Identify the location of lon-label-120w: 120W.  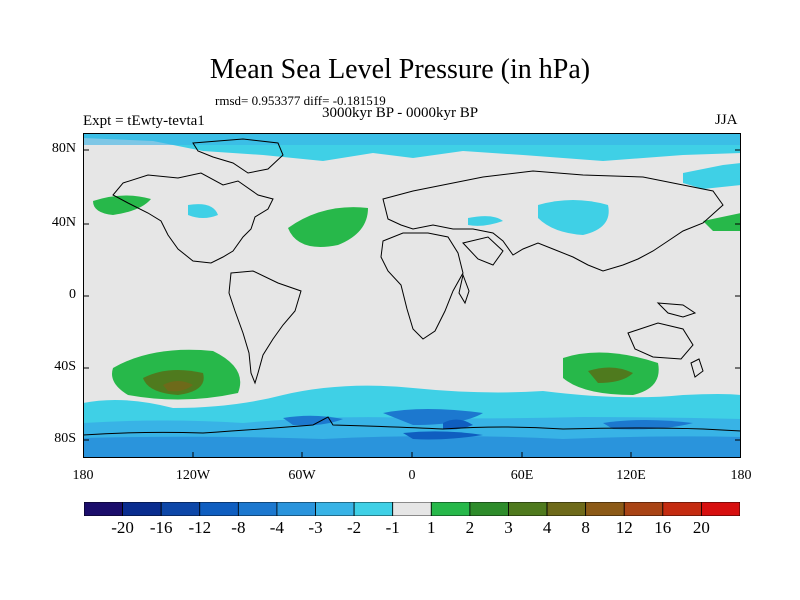
(193, 475).